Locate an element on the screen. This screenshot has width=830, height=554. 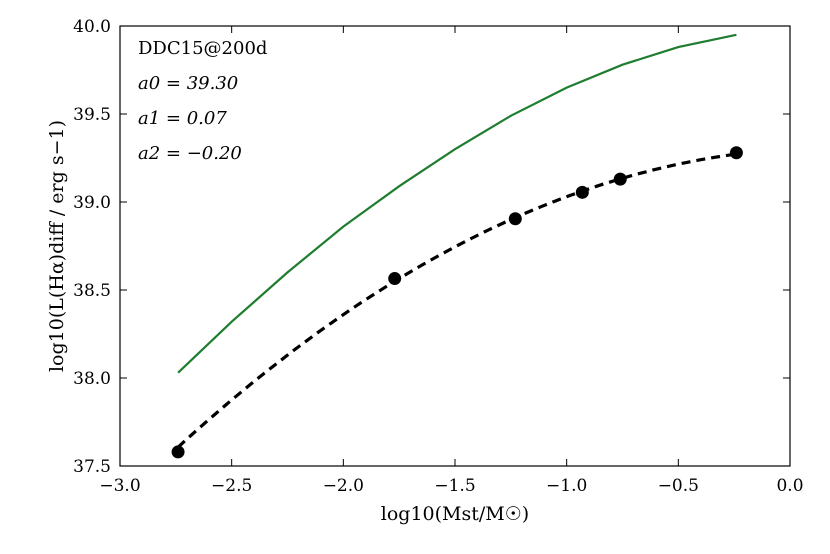
annotation-a2: a2 = −0.20 is located at coordinates (190, 153).